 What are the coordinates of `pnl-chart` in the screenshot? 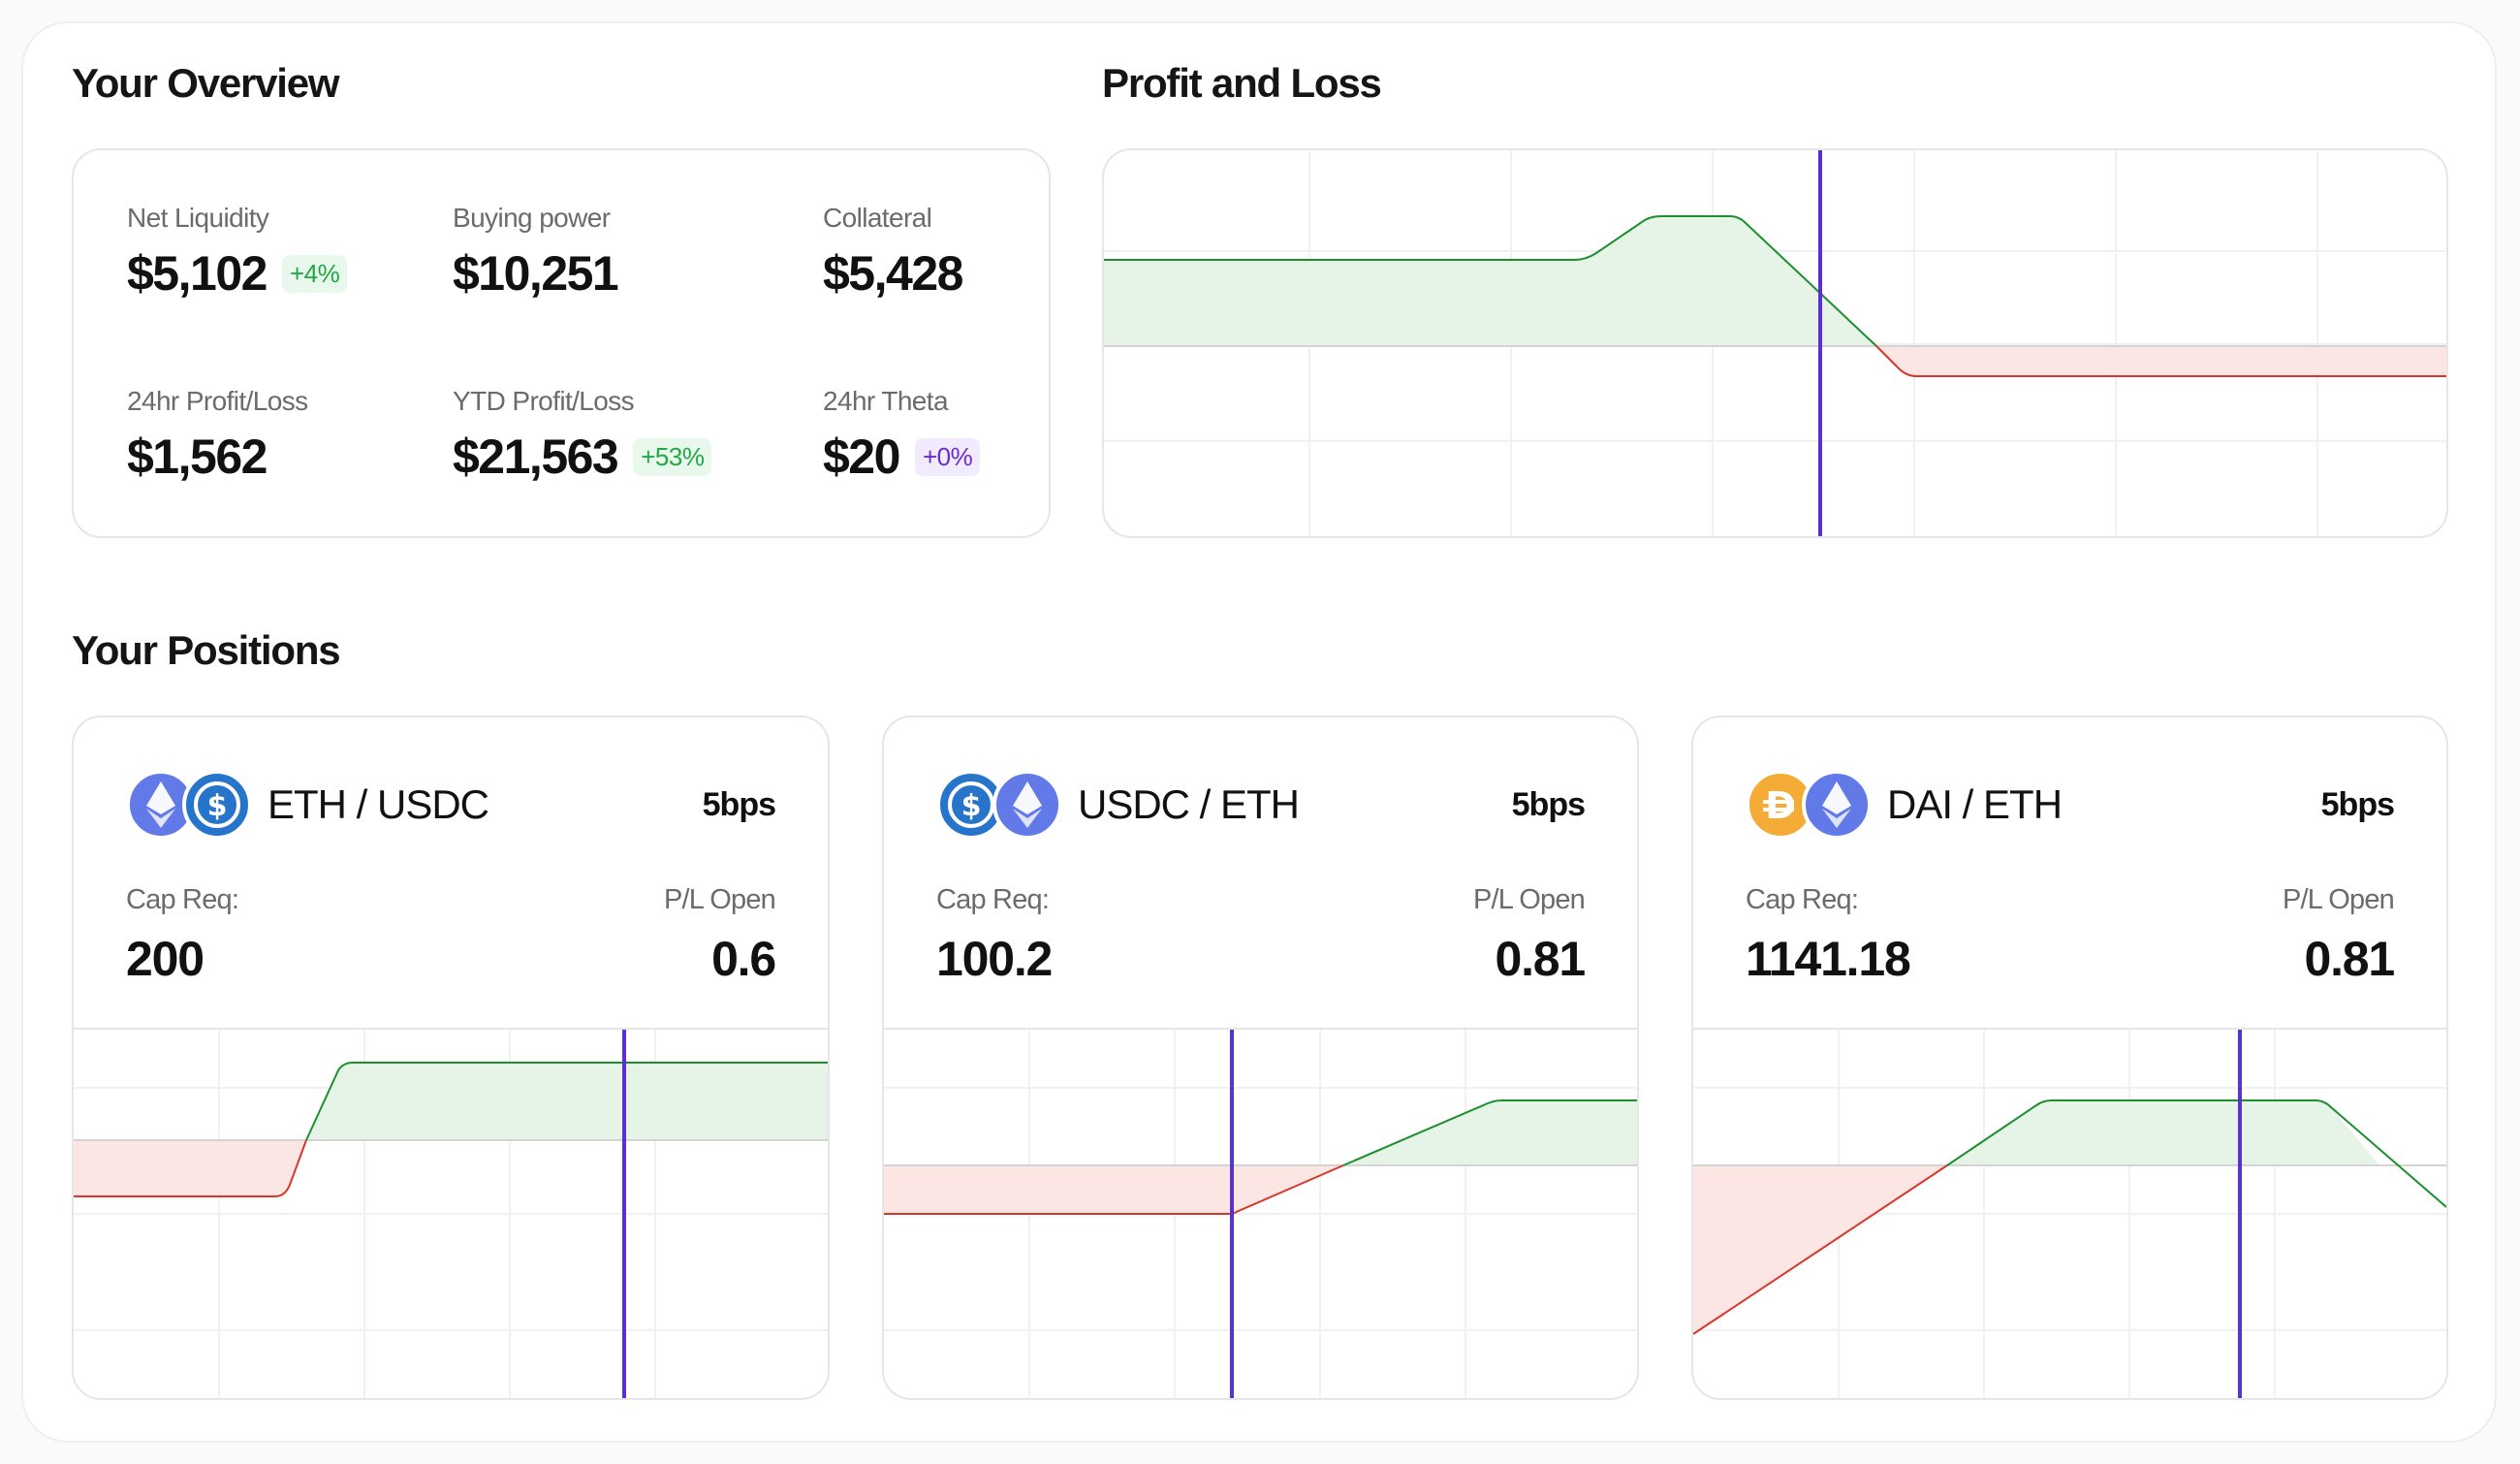 It's located at (1775, 343).